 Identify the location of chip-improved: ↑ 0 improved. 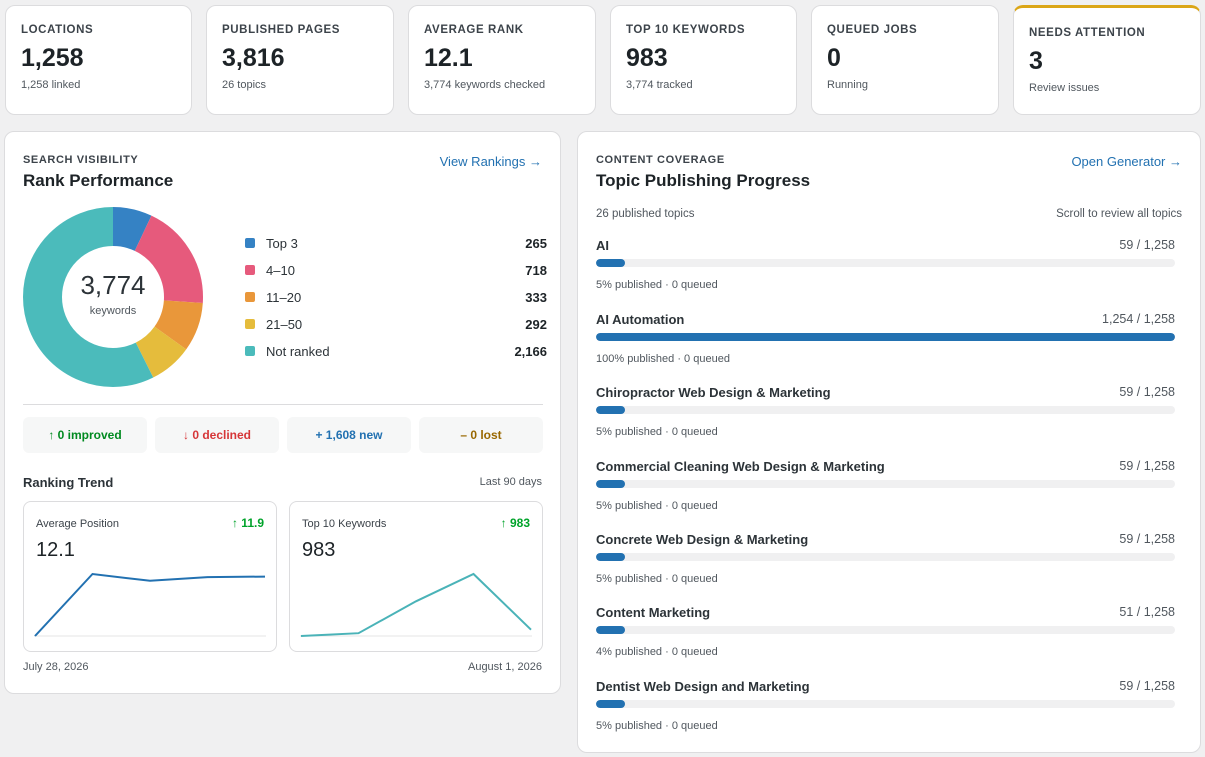
(85, 435).